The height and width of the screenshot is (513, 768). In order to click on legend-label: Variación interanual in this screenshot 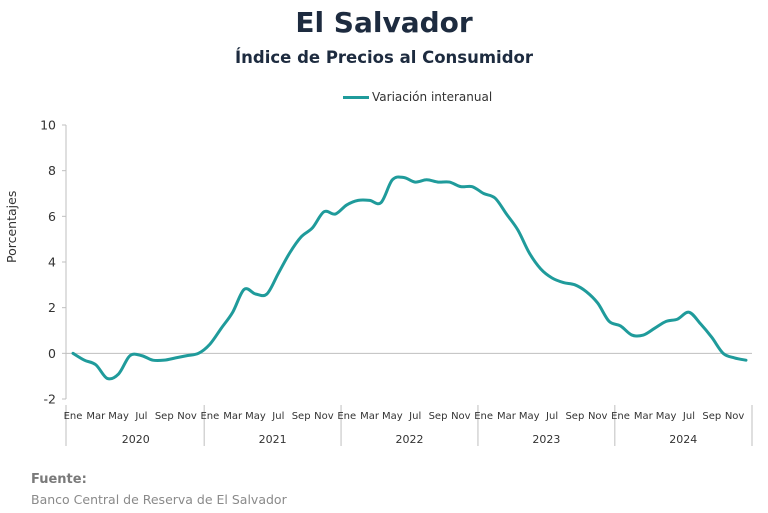, I will do `click(432, 97)`.